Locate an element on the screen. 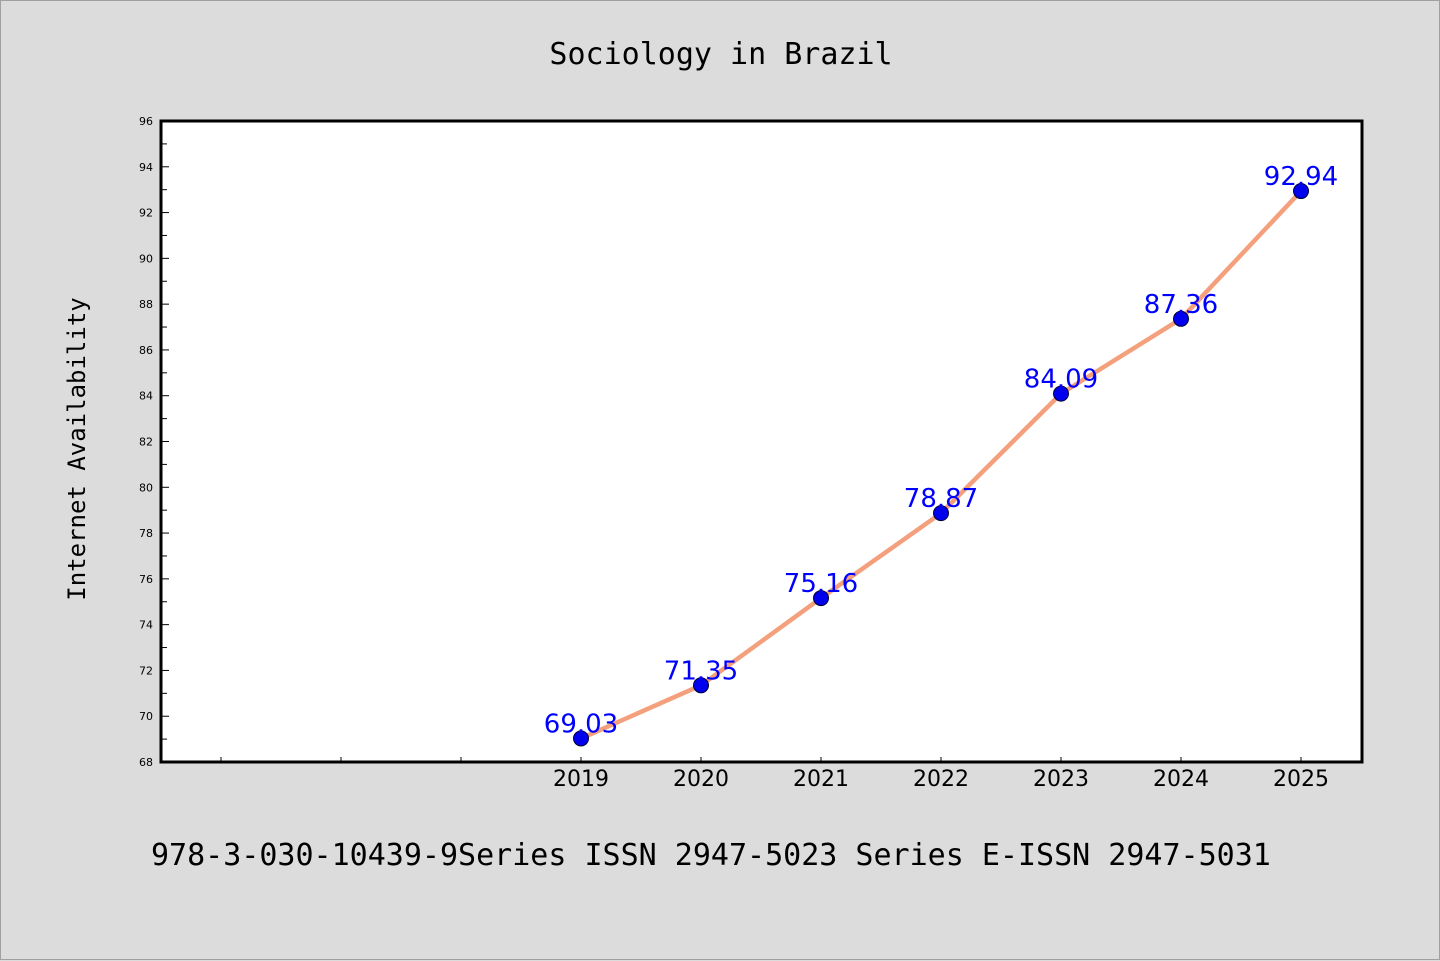 The image size is (1440, 961). x-tick-label: 2024 is located at coordinates (1181, 779).